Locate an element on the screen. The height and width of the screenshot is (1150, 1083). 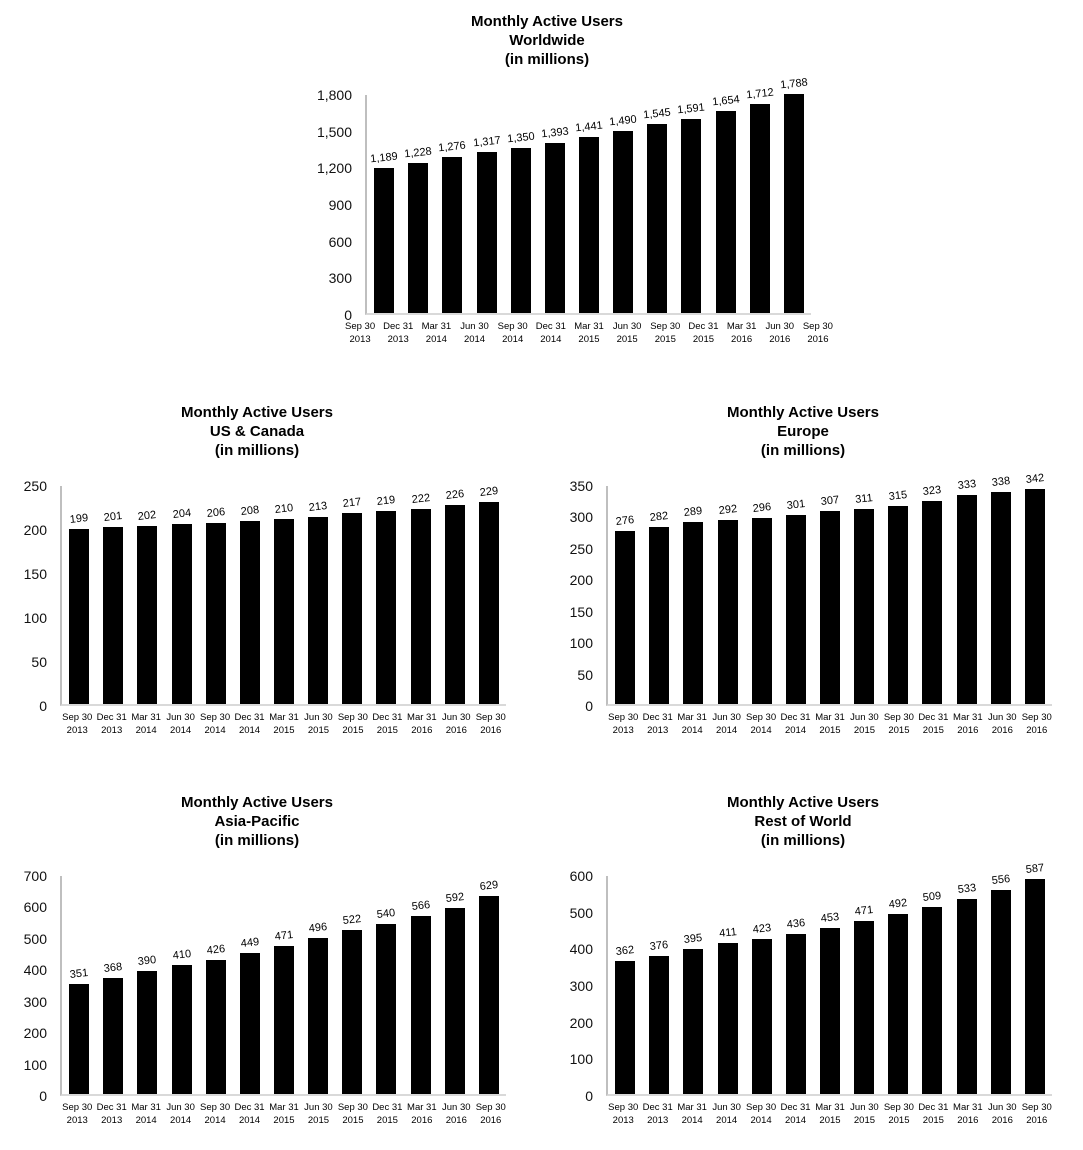
bar-value-label: 210 is located at coordinates (284, 509).